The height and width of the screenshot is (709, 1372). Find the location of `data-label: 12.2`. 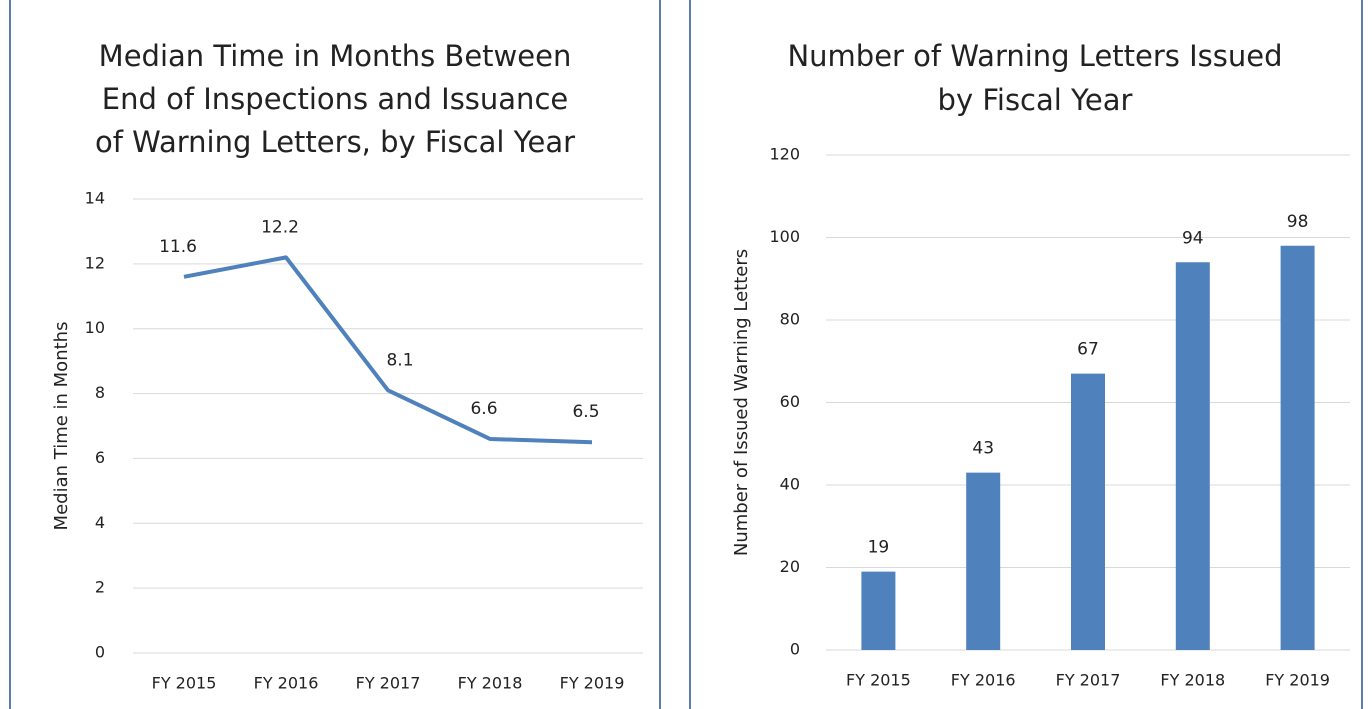

data-label: 12.2 is located at coordinates (280, 227).